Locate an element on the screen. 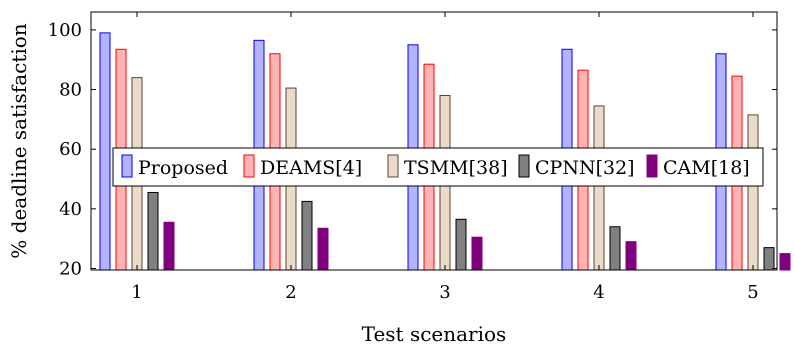 Image resolution: width=795 pixels, height=349 pixels. y-tick-labels: 20 40 60 80 100 is located at coordinates (65, 150).